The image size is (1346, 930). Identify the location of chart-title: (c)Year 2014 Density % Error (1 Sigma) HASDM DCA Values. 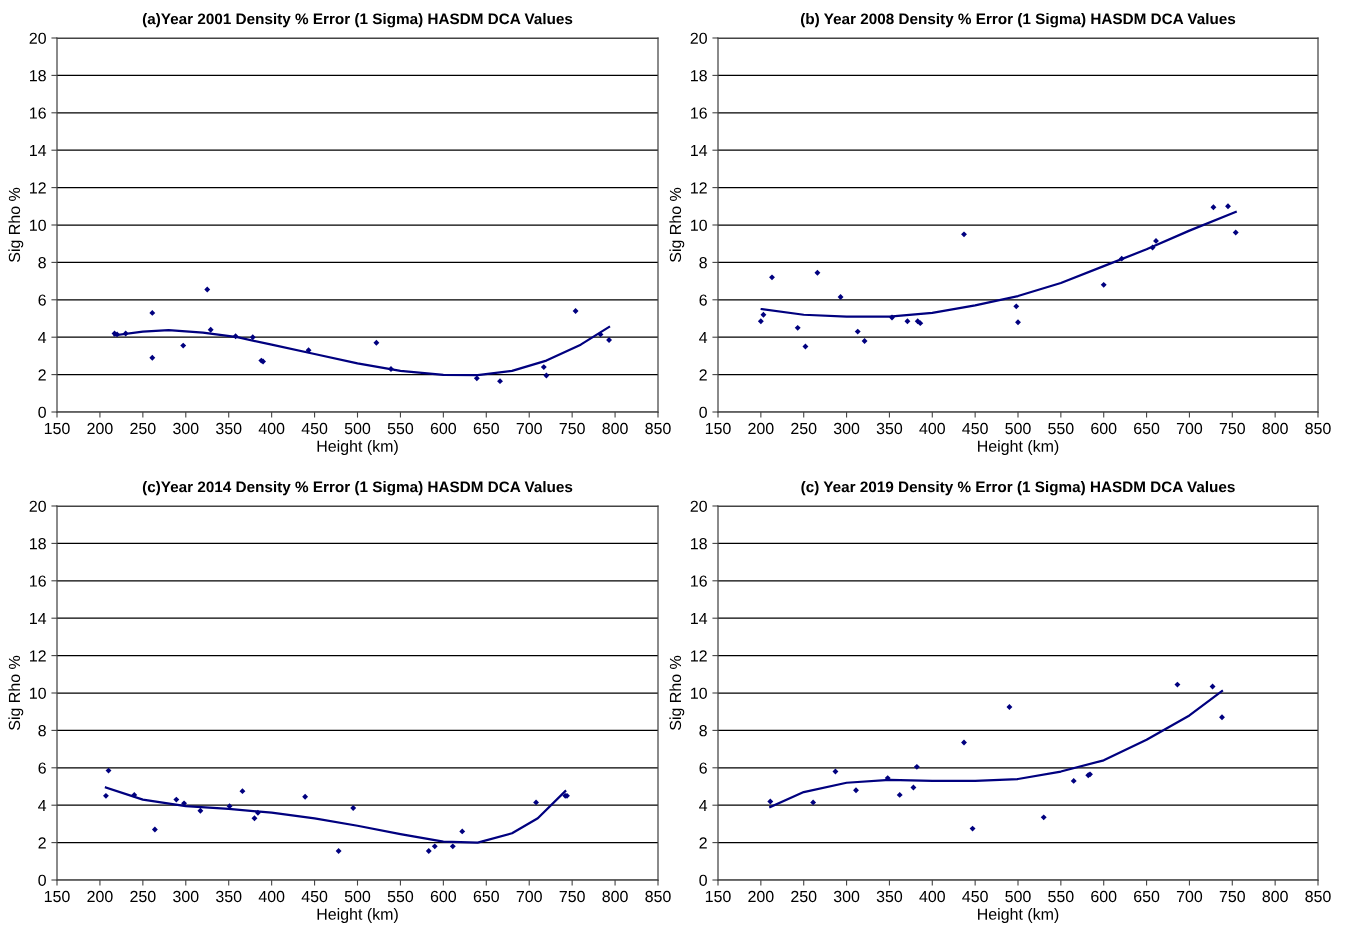
(357, 488).